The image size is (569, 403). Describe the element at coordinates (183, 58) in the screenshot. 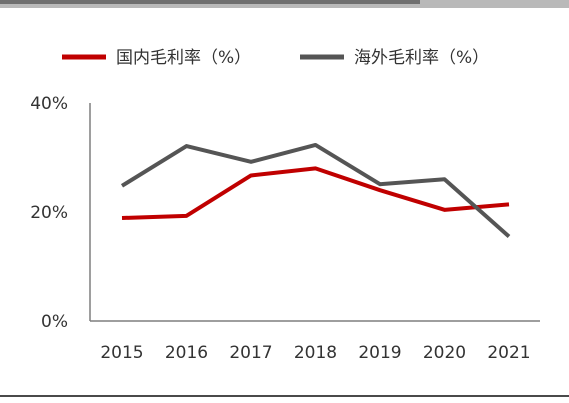

I see `legend-label-1: 国内毛利率（%）` at that location.